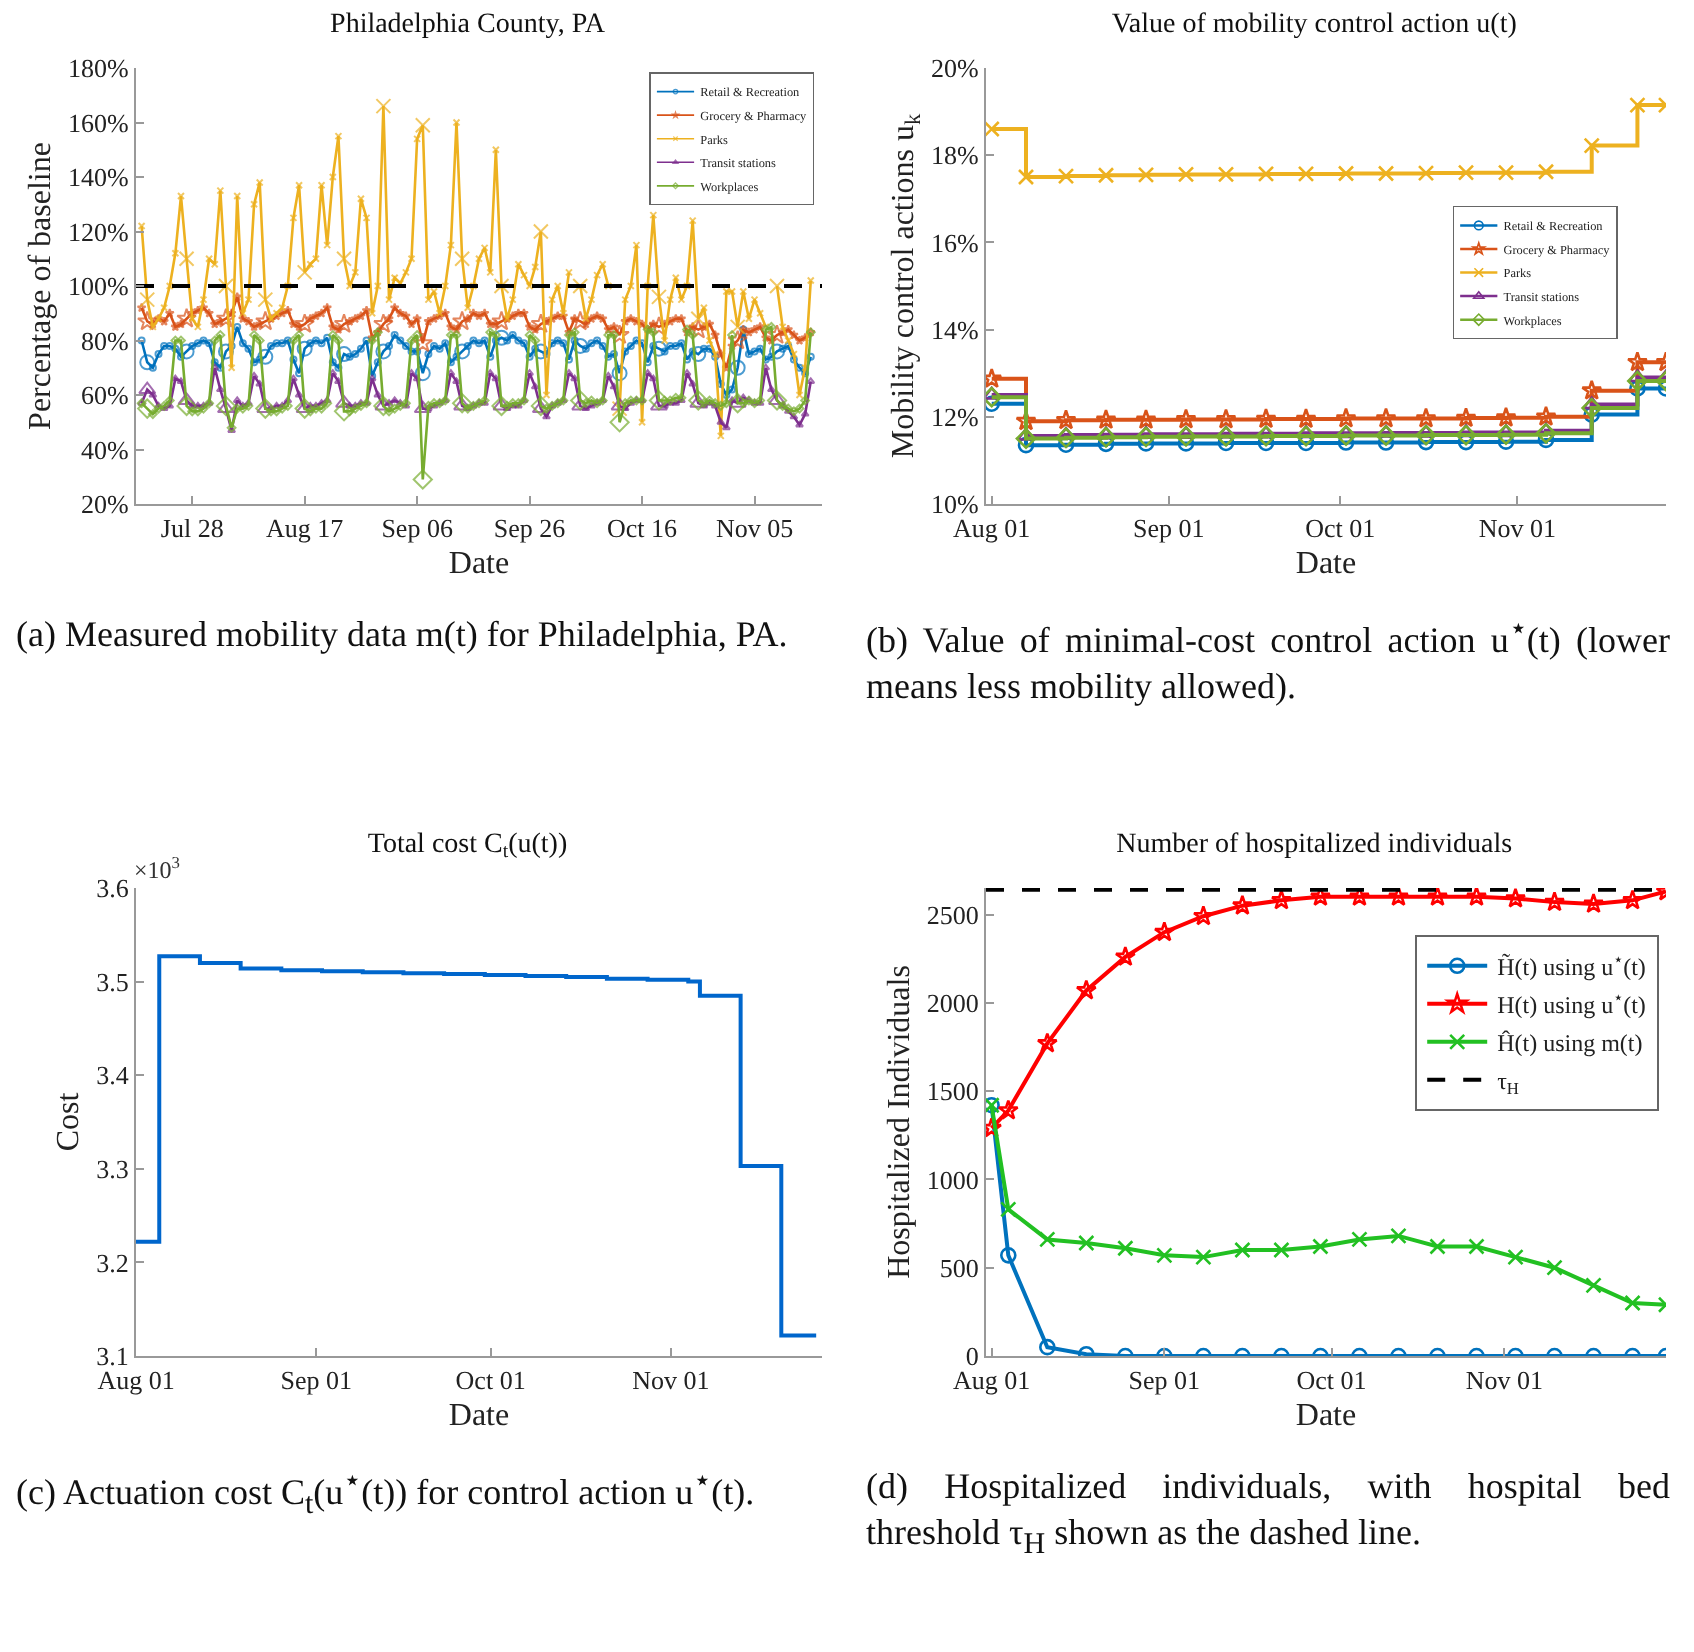  Describe the element at coordinates (952, 914) in the screenshot. I see `y-tick-label: 2500` at that location.